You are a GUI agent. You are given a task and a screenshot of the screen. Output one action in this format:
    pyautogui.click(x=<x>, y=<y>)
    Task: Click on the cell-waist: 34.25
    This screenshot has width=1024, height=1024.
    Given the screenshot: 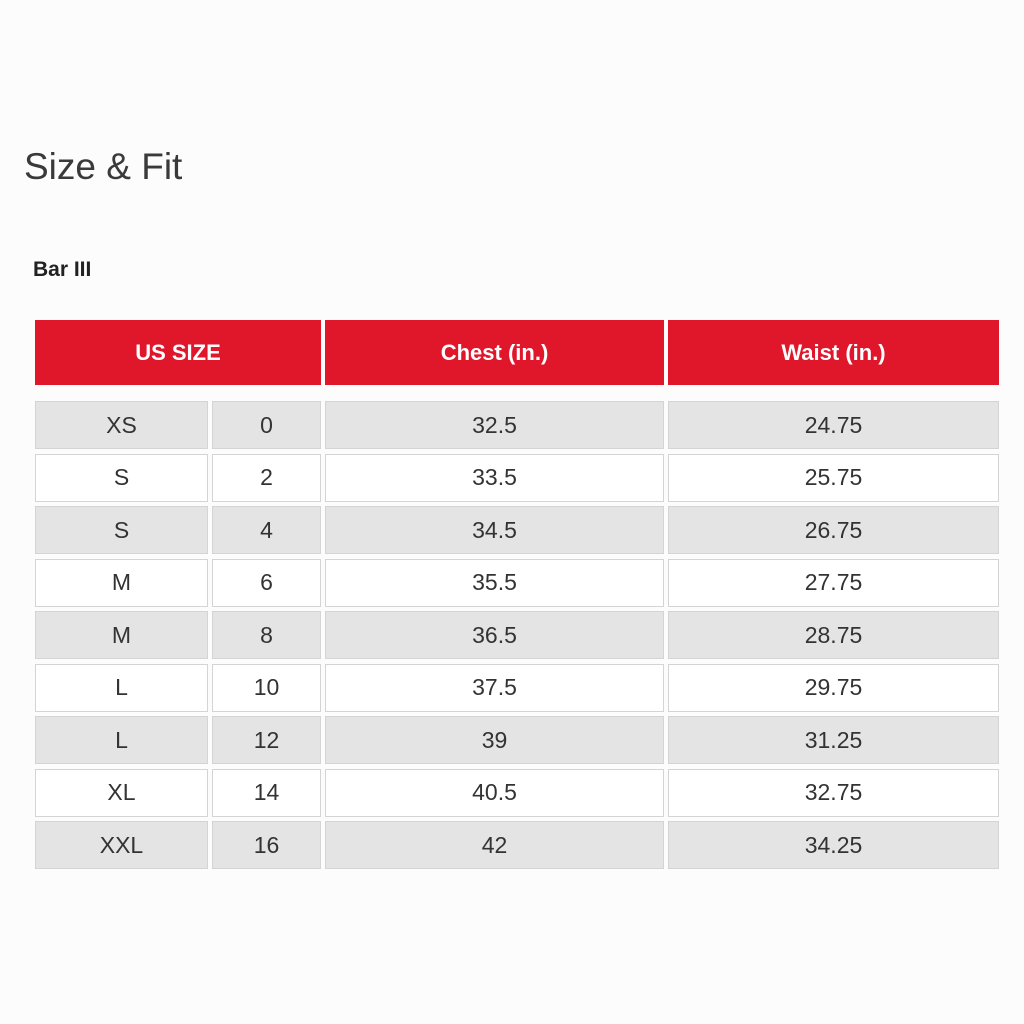 What is the action you would take?
    pyautogui.click(x=833, y=845)
    